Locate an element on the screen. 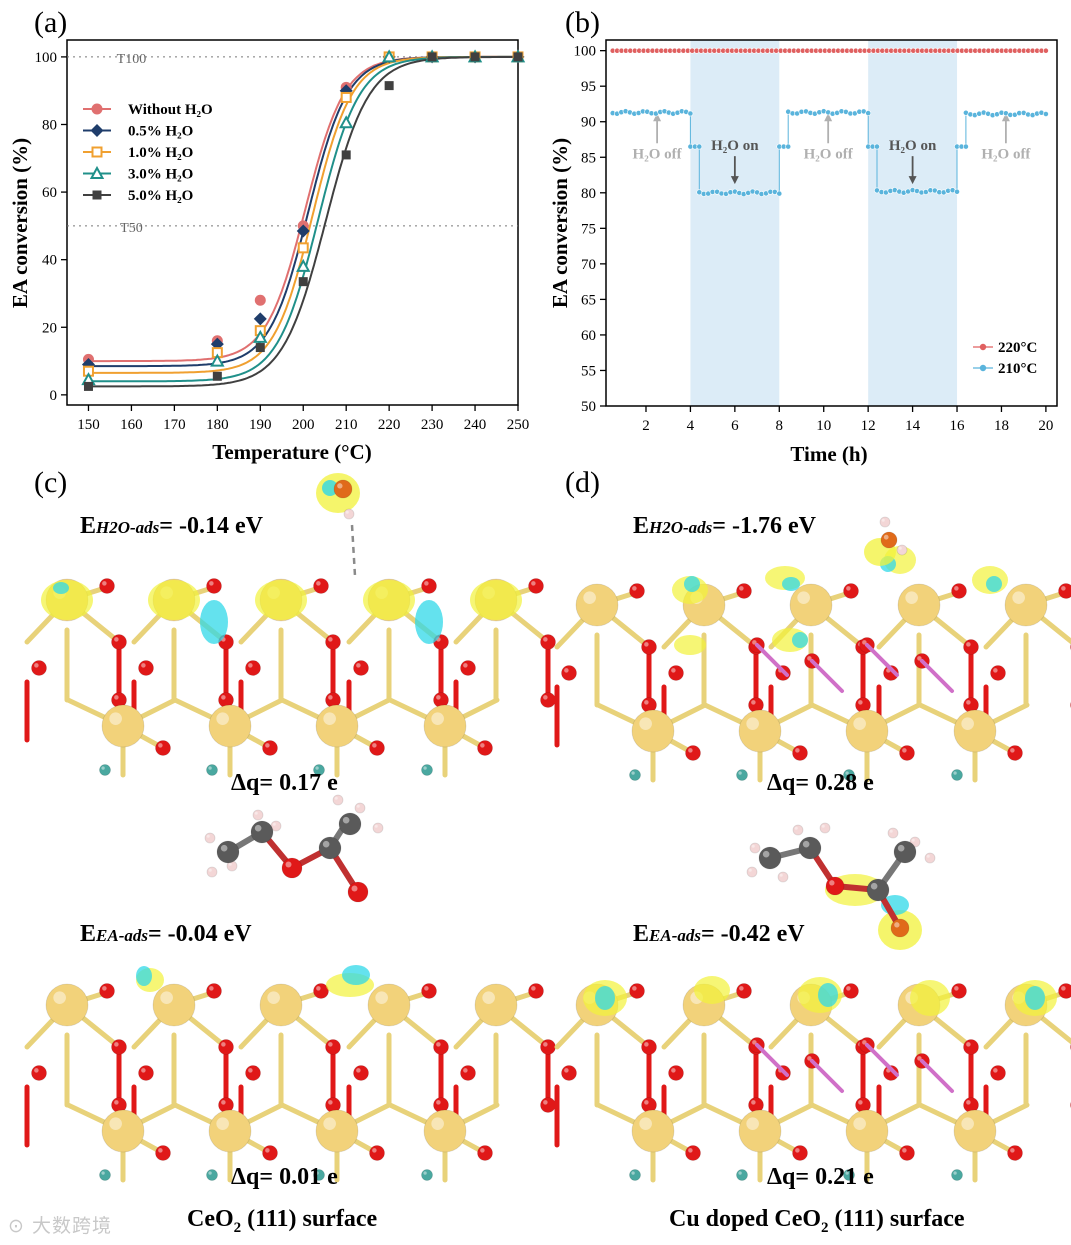 This screenshot has height=1245, width=1071. charge-density-yellow is located at coordinates (281, 600).